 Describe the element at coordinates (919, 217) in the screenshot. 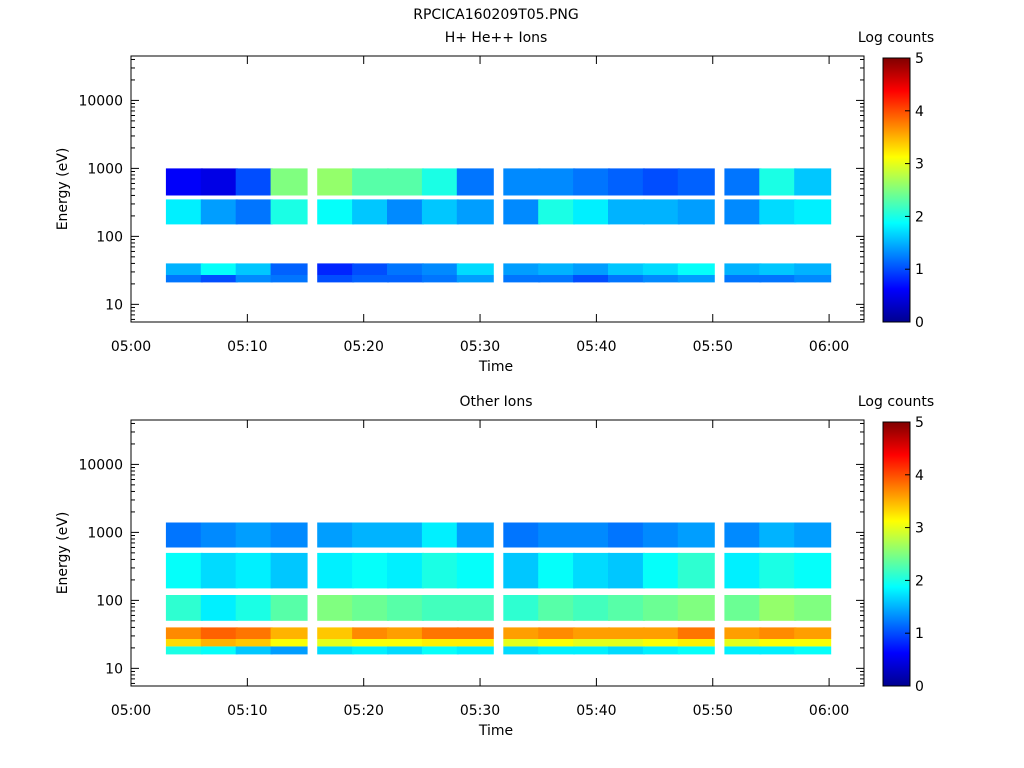

I see `colorbar-tick-label: 2` at that location.